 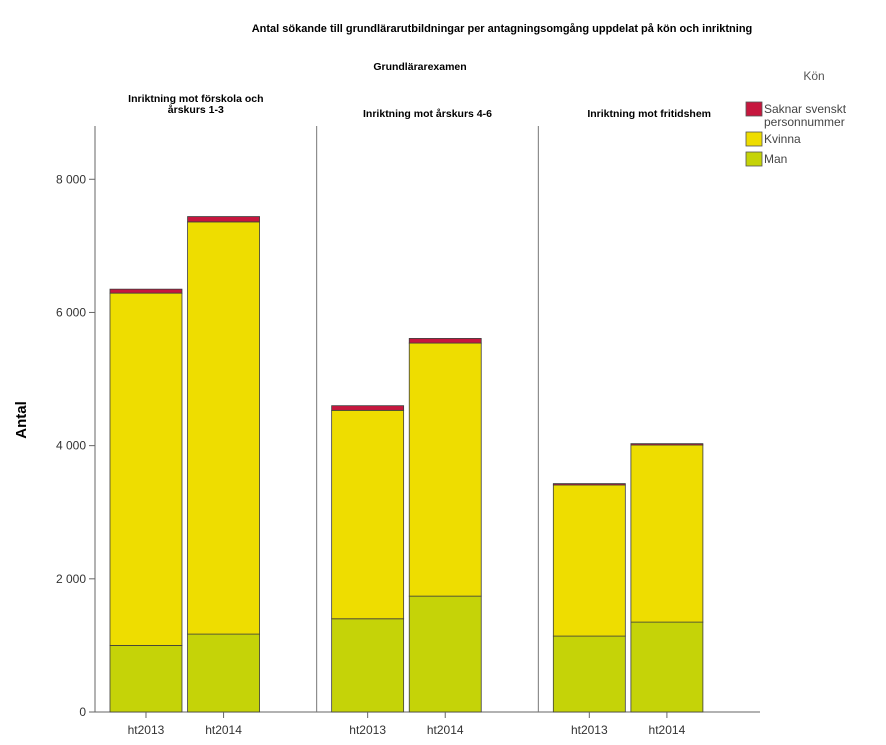 I want to click on panel-label: Inriktning mot förskola och, so click(x=195, y=99).